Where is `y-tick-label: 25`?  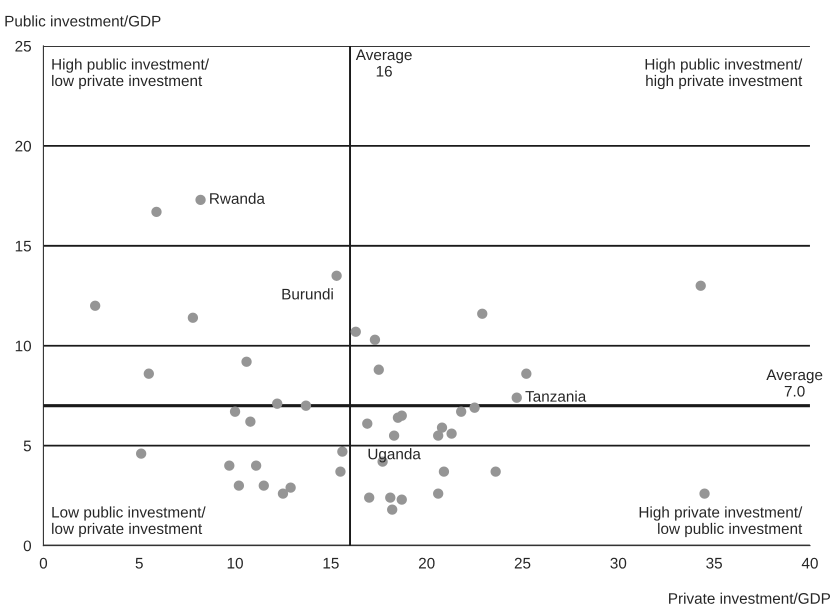
y-tick-label: 25 is located at coordinates (23, 46).